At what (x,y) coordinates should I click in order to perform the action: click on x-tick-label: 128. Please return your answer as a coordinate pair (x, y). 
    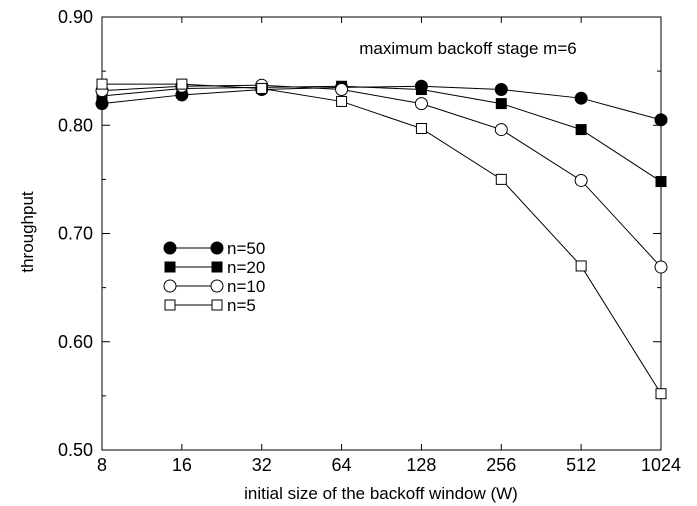
    Looking at the image, I should click on (421, 465).